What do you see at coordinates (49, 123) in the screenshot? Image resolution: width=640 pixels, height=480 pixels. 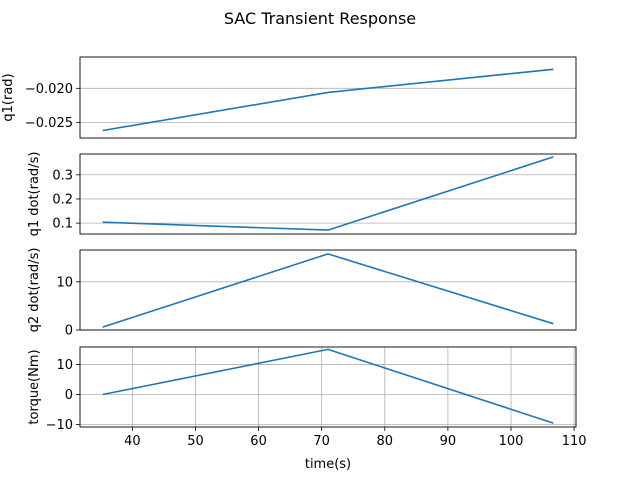 I see `y-tick-label-1: −0.025` at bounding box center [49, 123].